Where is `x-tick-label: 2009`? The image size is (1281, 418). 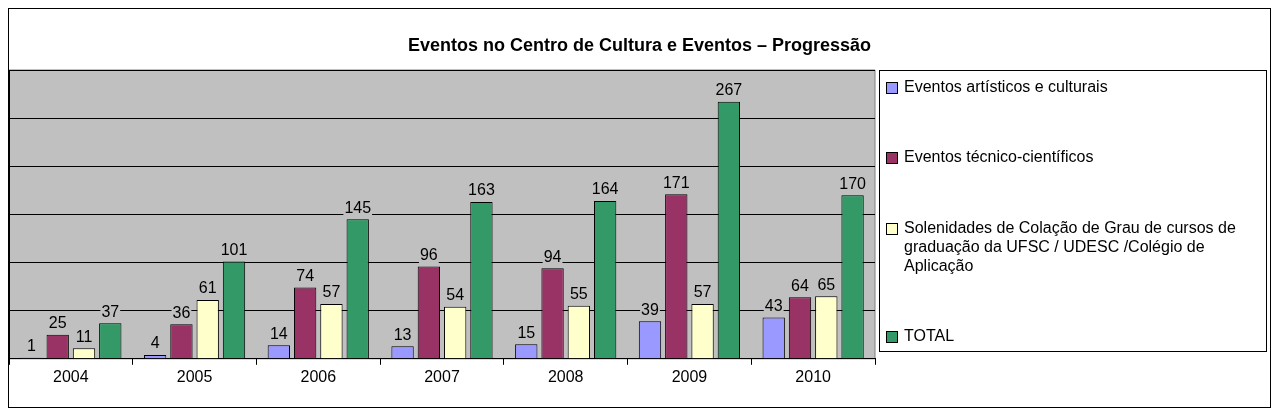 x-tick-label: 2009 is located at coordinates (689, 376).